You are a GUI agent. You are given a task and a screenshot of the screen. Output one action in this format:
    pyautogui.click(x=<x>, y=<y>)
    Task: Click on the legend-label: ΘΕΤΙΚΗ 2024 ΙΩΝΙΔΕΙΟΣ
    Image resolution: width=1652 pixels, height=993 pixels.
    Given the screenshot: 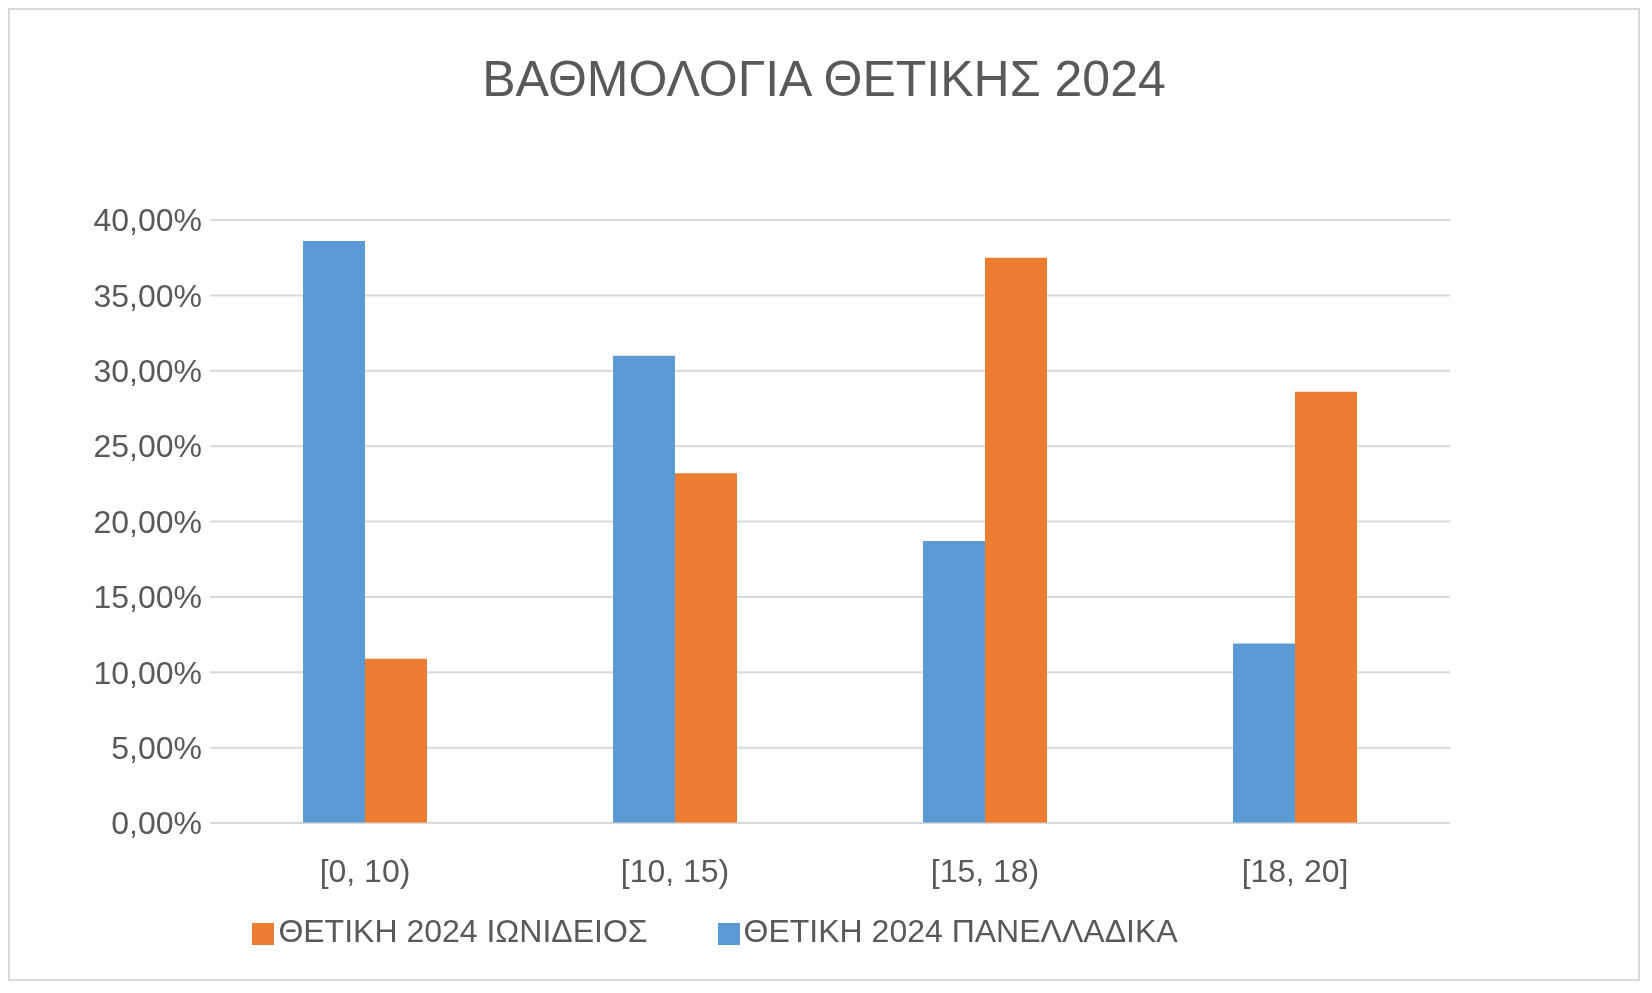 What is the action you would take?
    pyautogui.click(x=463, y=931)
    